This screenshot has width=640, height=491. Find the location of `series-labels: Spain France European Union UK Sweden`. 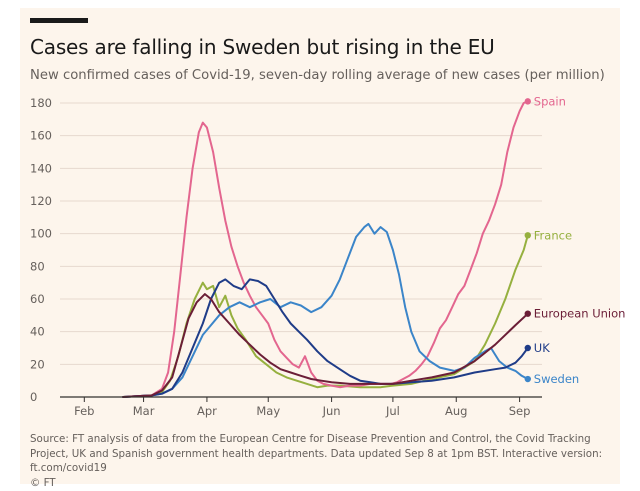

series-labels: Spain France European Union UK Sweden is located at coordinates (575, 240).